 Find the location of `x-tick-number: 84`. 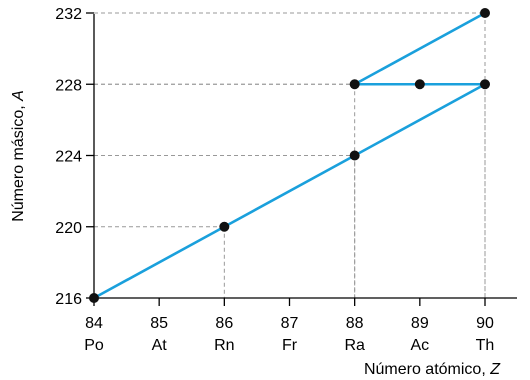

x-tick-number: 84 is located at coordinates (94, 323).